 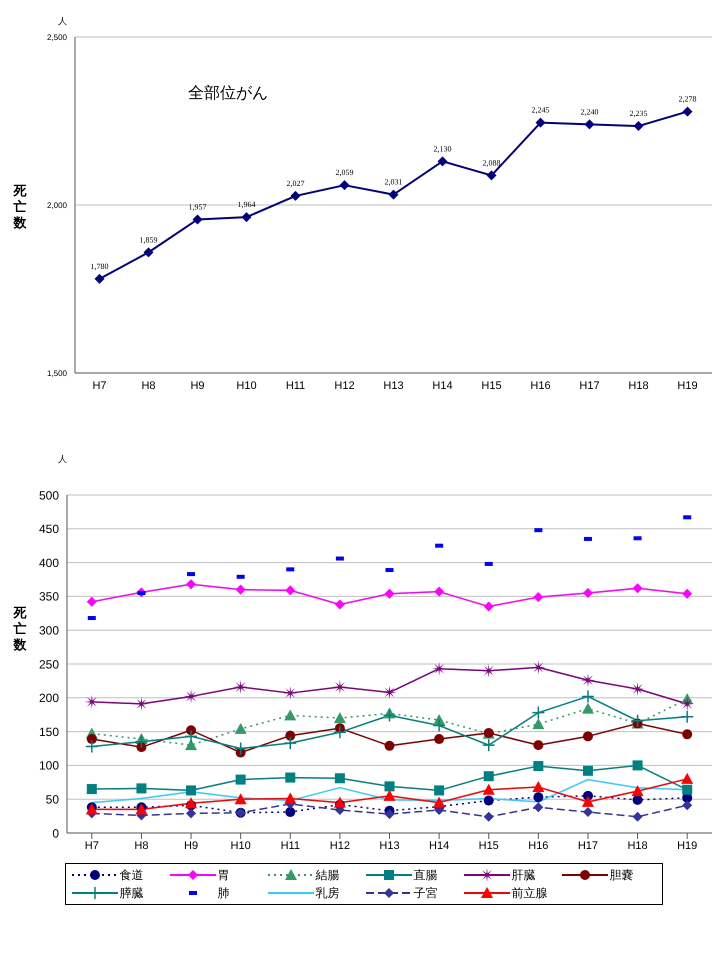 I want to click on text: 2,088, so click(x=491, y=163).